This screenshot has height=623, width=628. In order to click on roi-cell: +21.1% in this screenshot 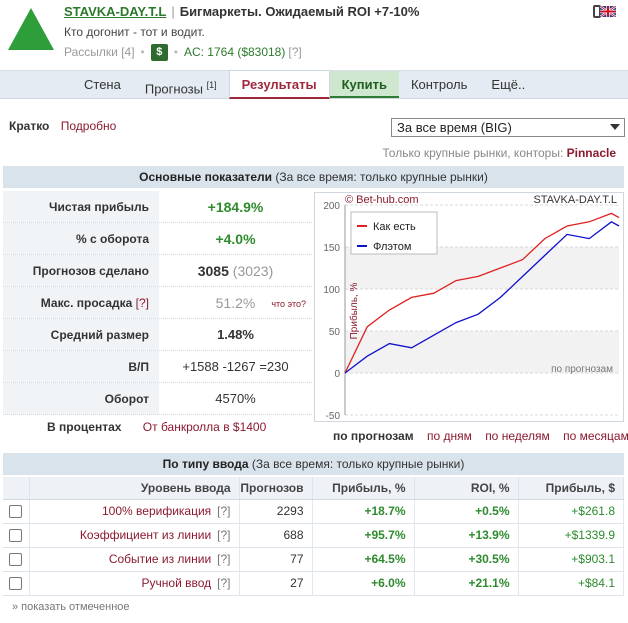, I will do `click(466, 583)`.